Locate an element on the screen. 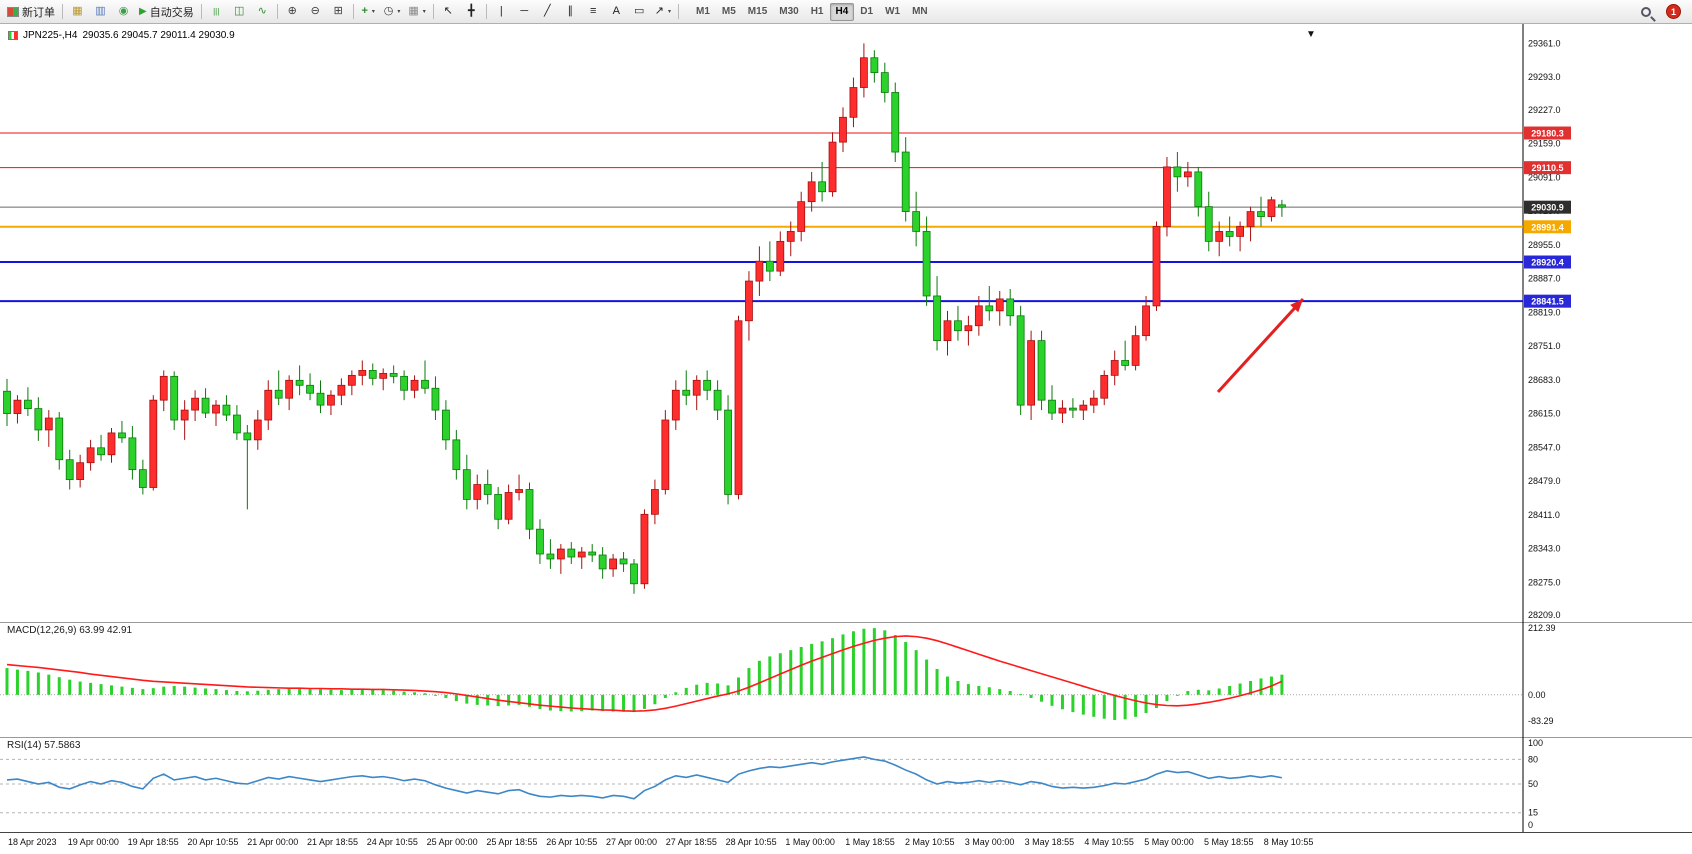 The height and width of the screenshot is (854, 1692). new-order-button: 新订单 is located at coordinates (31, 12).